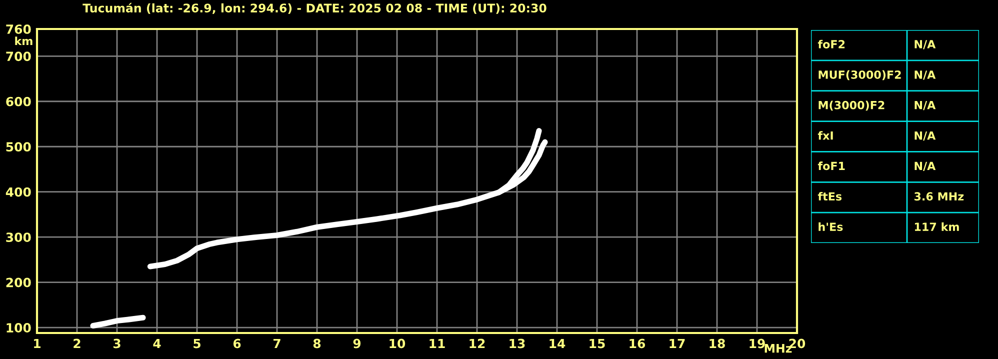 The image size is (998, 359). Describe the element at coordinates (37, 343) in the screenshot. I see `x-tick-label: 1` at that location.